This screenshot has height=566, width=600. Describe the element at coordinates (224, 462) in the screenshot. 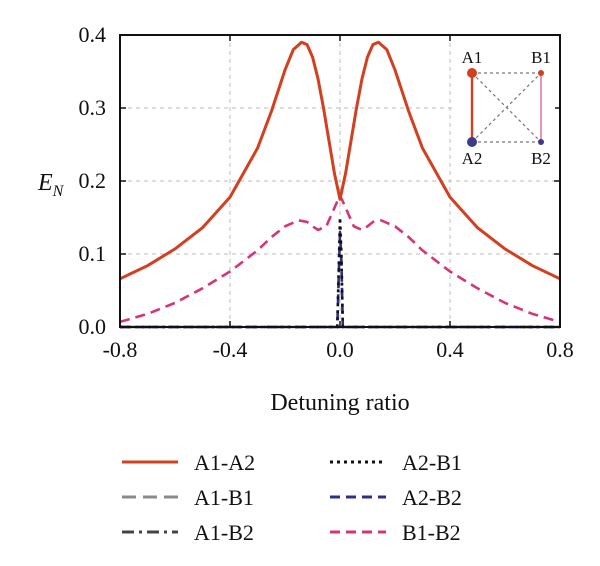

I see `legend-label-a1-a2: A1-A2` at that location.